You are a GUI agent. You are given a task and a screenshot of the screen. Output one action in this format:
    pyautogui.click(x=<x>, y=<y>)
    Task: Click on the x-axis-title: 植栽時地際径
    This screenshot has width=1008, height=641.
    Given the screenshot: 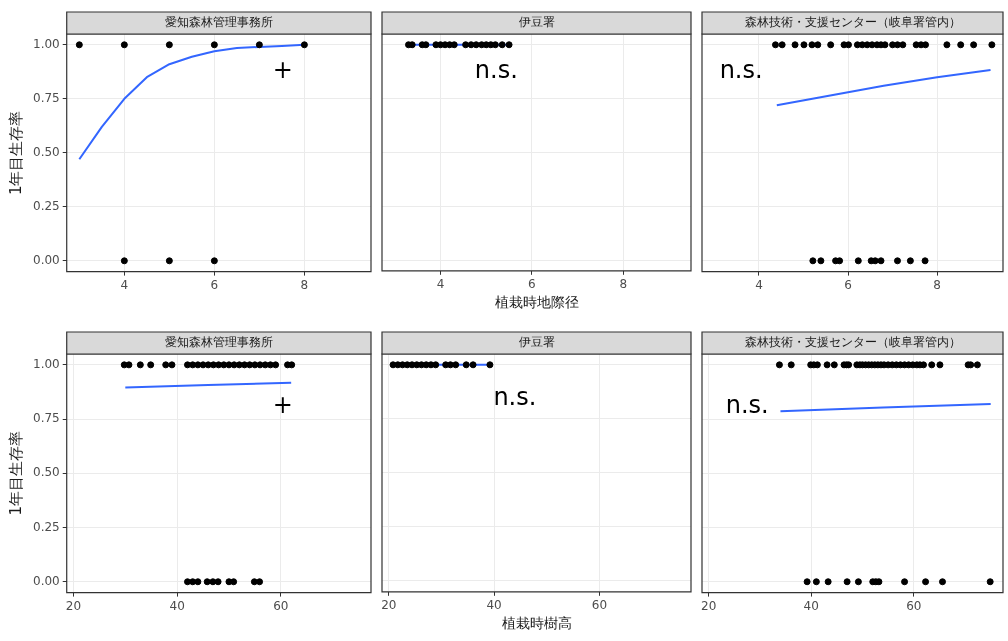 What is the action you would take?
    pyautogui.click(x=536, y=302)
    